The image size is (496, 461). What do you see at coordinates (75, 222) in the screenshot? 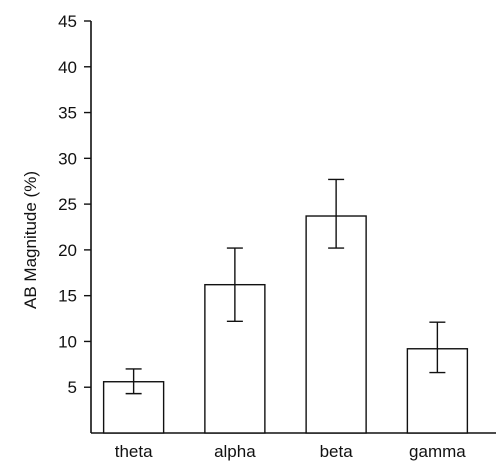
I see `y-axis: 5 10 15 20 25 30 35 40 45` at bounding box center [75, 222].